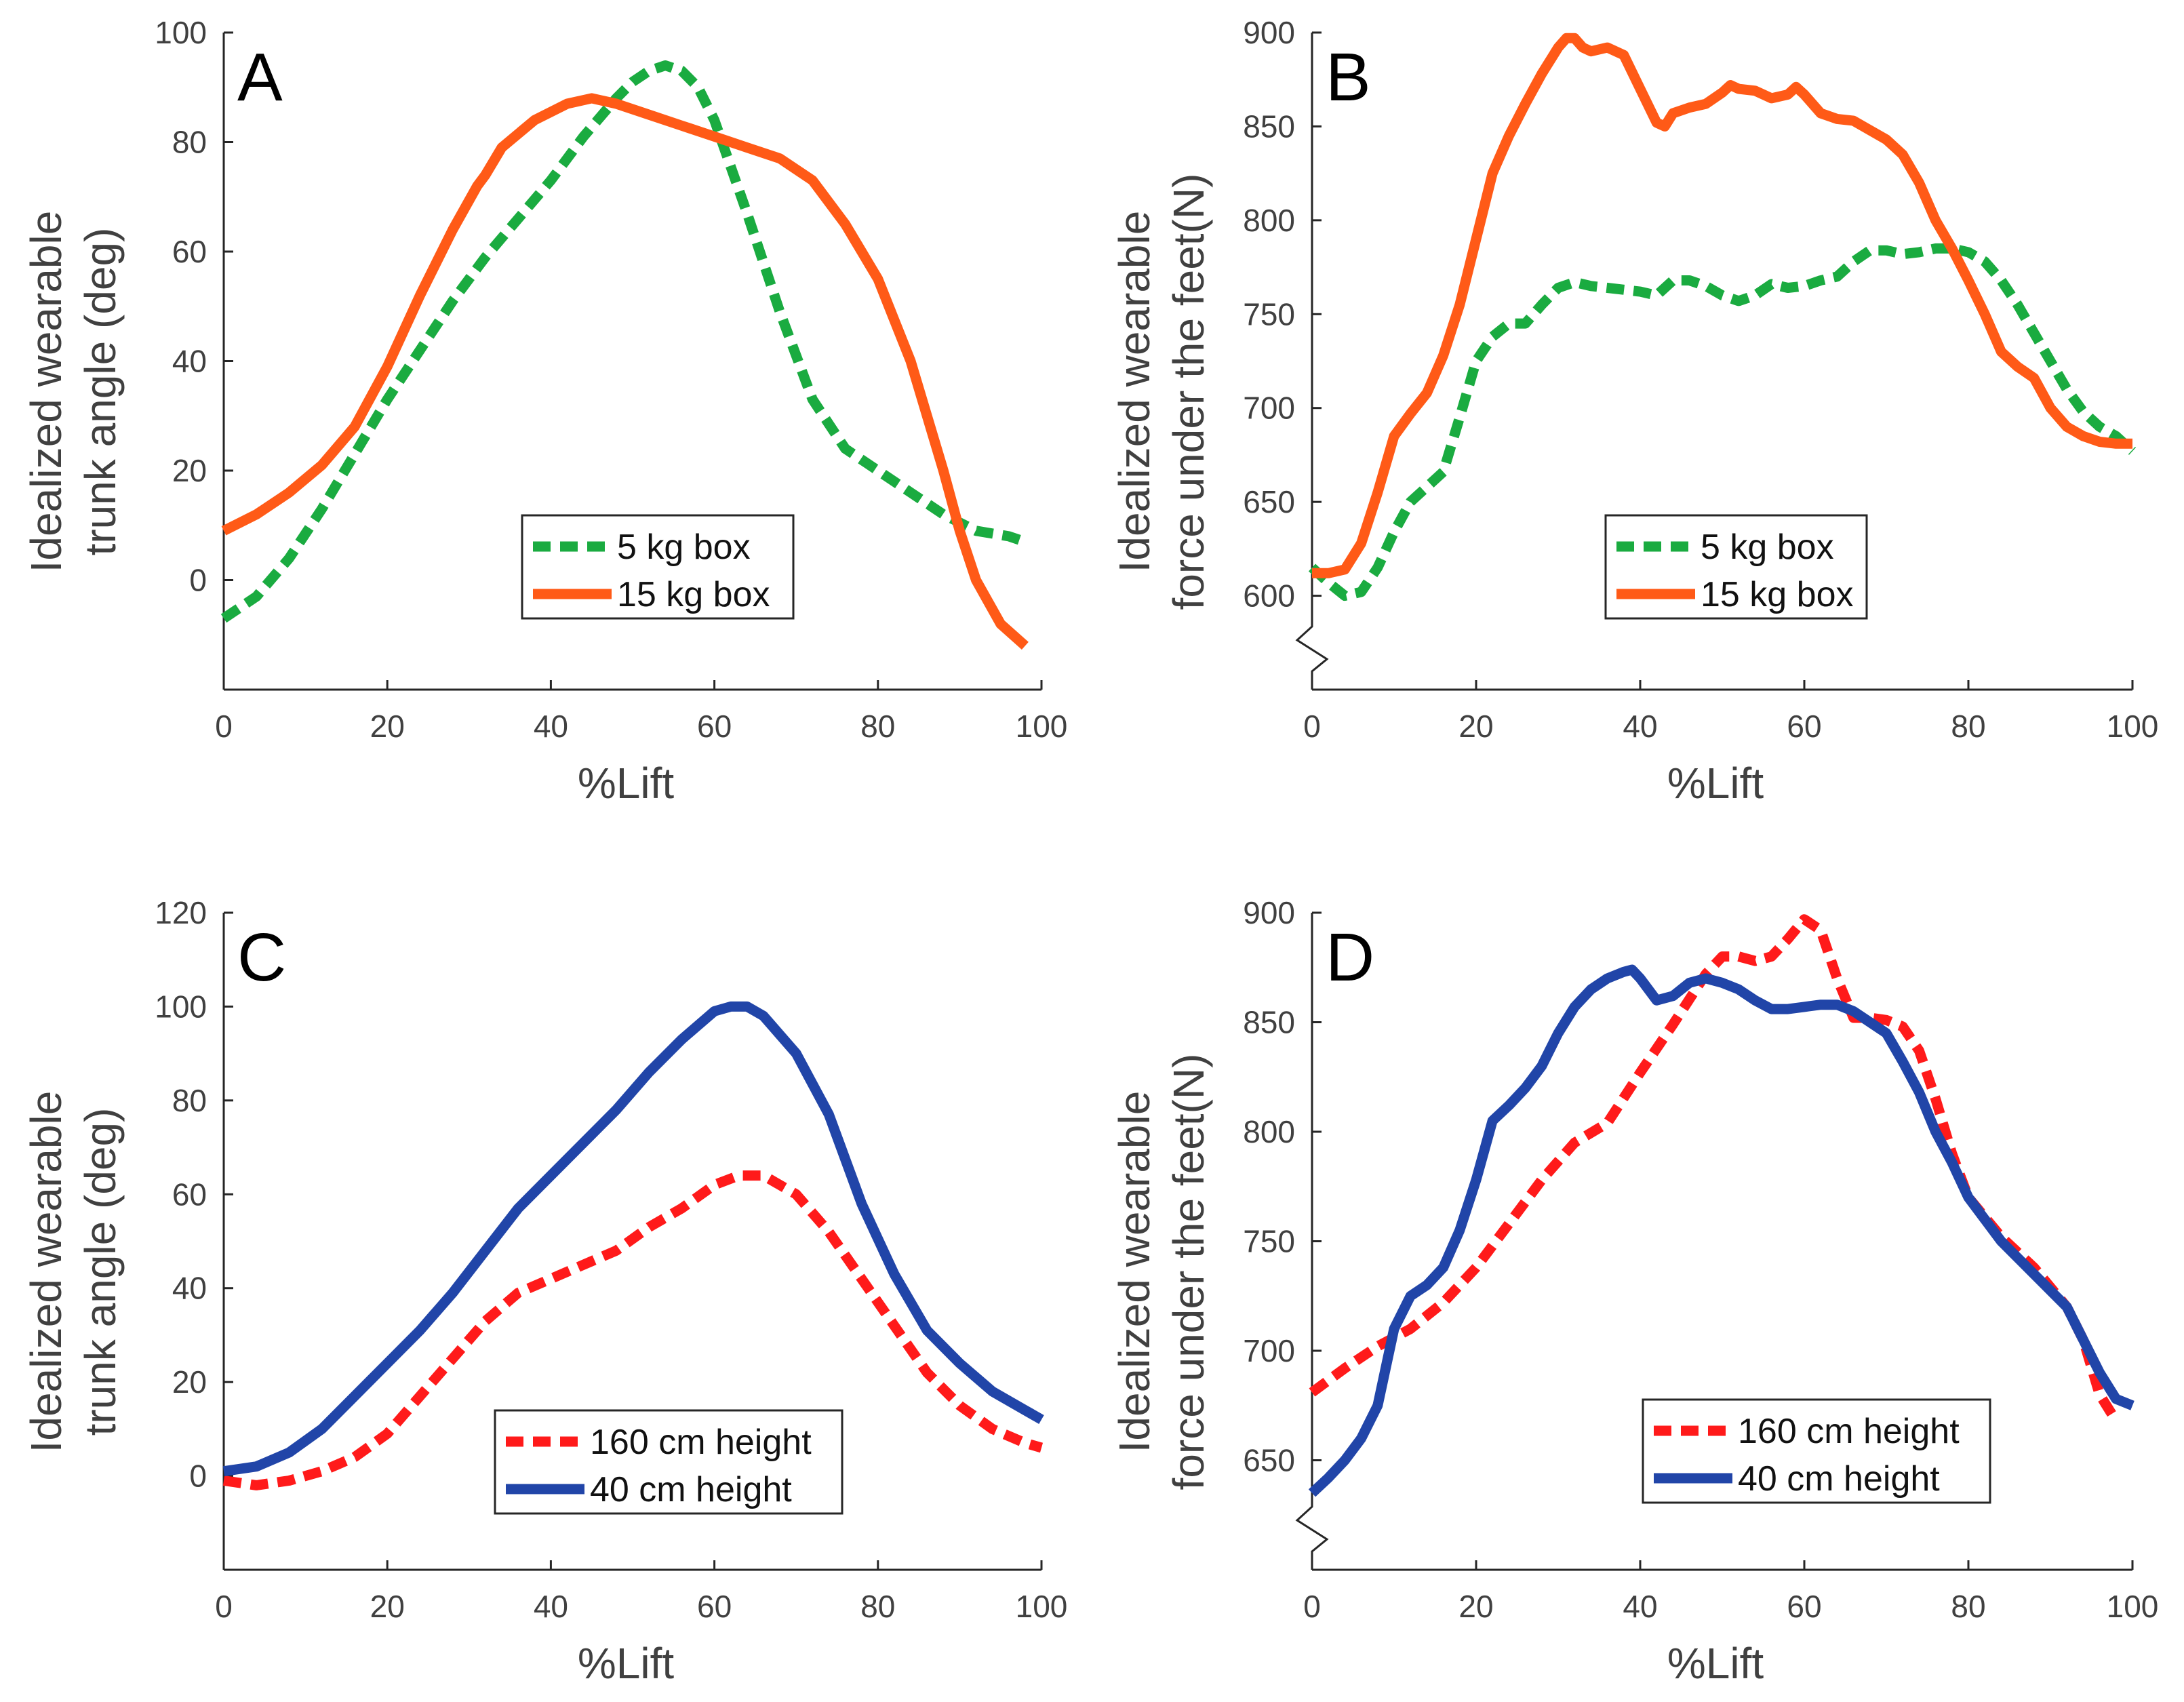 Image resolution: width=2184 pixels, height=1702 pixels. What do you see at coordinates (1269, 596) in the screenshot?
I see `y-tick-label: 600` at bounding box center [1269, 596].